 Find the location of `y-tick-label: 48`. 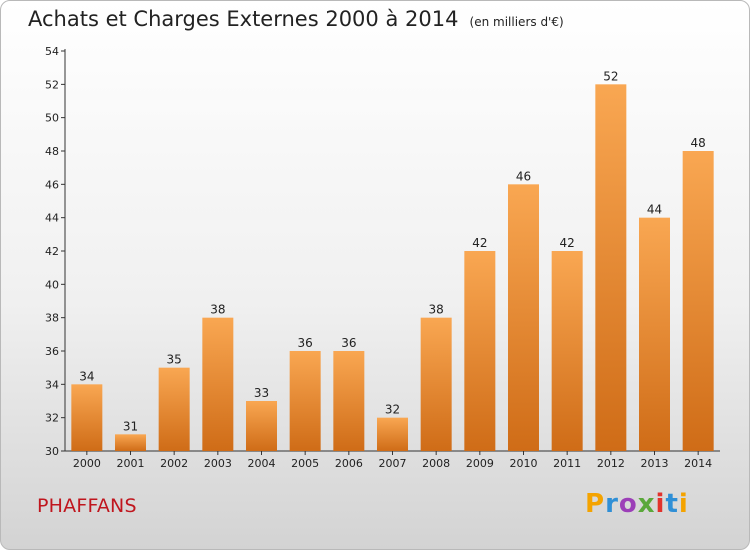

y-tick-label: 48 is located at coordinates (52, 151).